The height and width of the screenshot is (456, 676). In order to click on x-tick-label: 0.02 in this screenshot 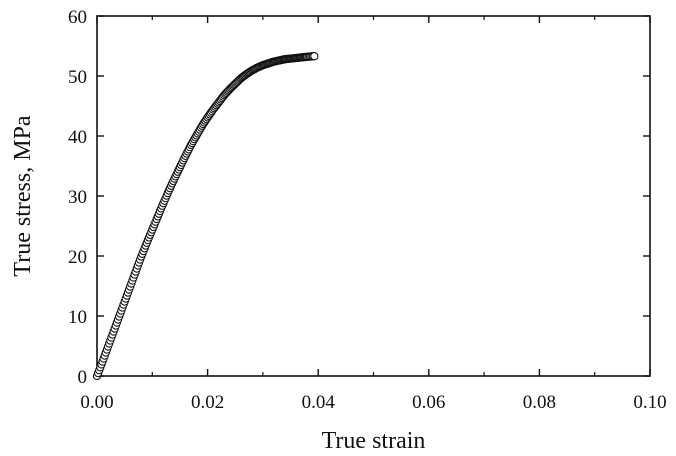, I will do `click(207, 402)`.